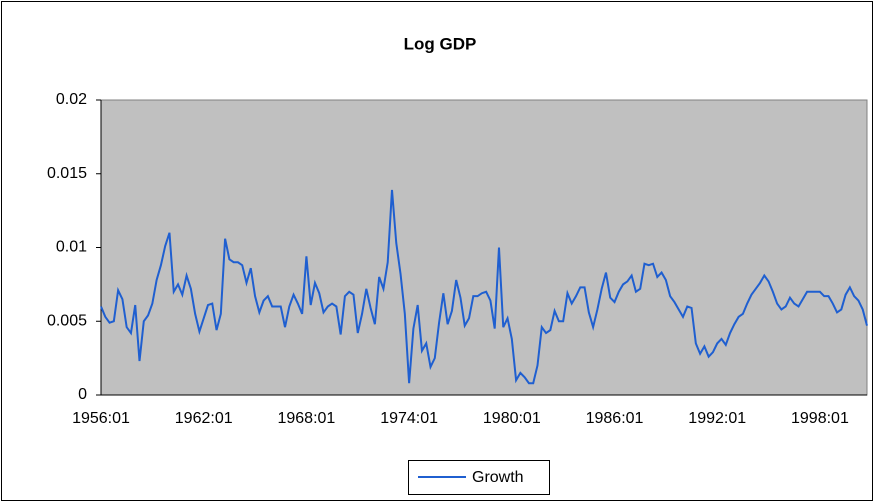 Image resolution: width=875 pixels, height=502 pixels. Describe the element at coordinates (67, 173) in the screenshot. I see `y-tick-label: 0.015` at that location.